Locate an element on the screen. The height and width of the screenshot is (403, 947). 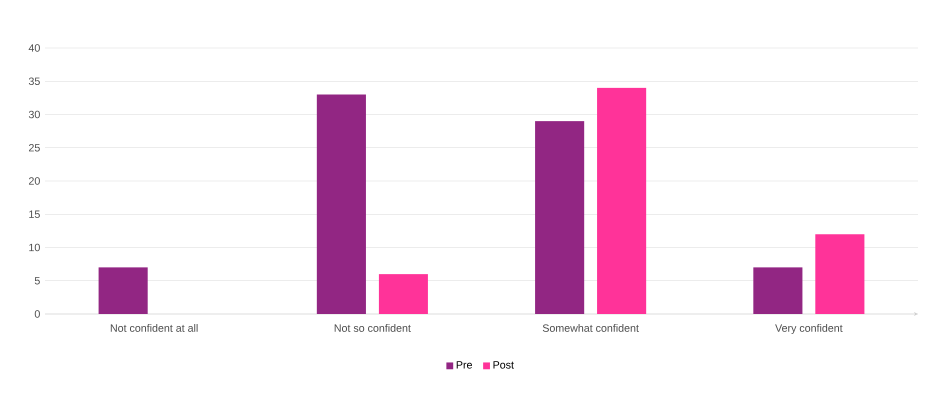
x-tick-label: Somewhat confident is located at coordinates (590, 328).